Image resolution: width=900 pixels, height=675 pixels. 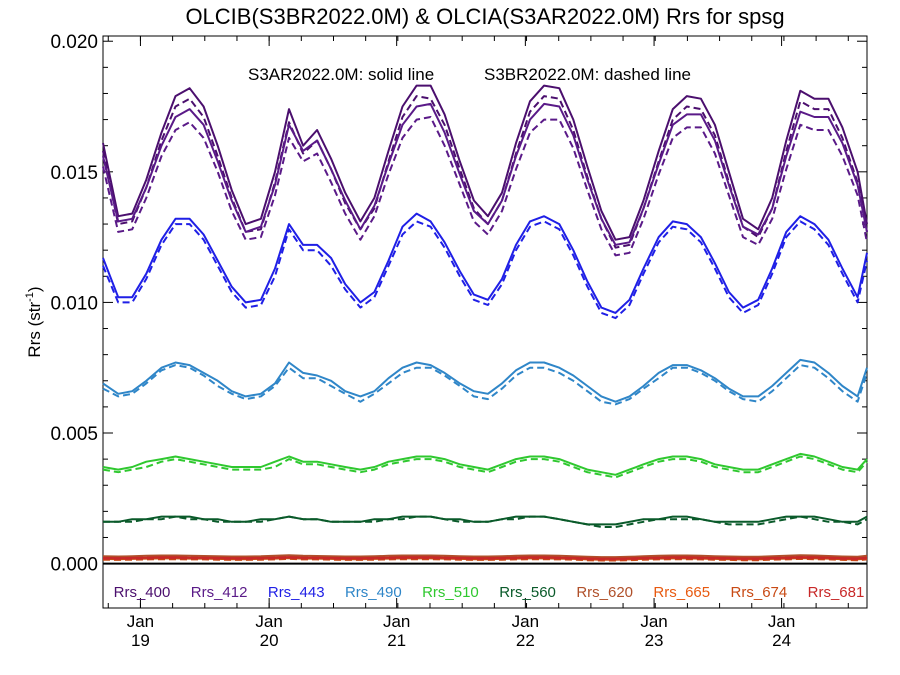 What do you see at coordinates (74, 42) in the screenshot?
I see `y-tick-label: 0.020` at bounding box center [74, 42].